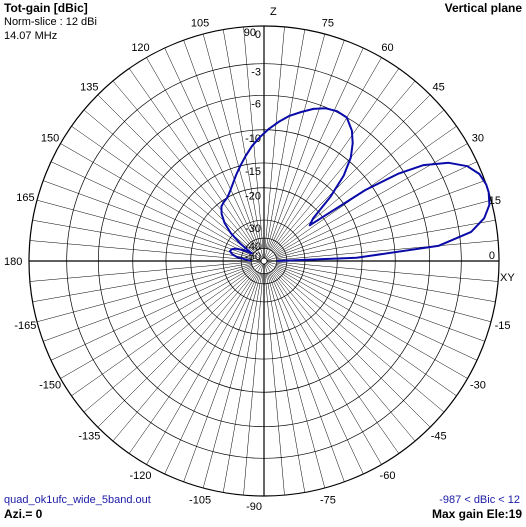 This screenshot has width=526, height=527. I want to click on gain-range-label: -987 < dBic < 12, so click(479, 500).